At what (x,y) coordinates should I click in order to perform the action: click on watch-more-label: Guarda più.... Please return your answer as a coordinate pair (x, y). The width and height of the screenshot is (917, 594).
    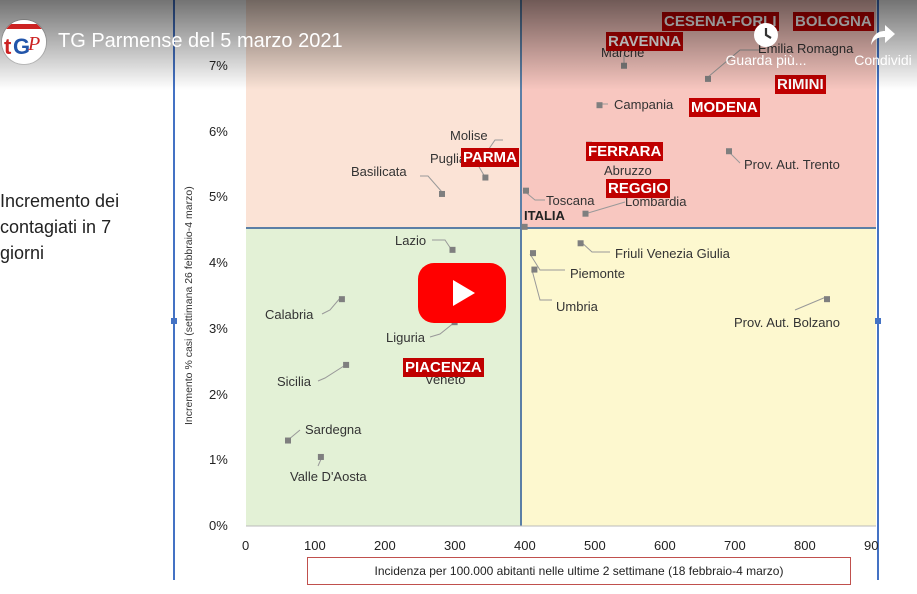
    Looking at the image, I should click on (766, 60).